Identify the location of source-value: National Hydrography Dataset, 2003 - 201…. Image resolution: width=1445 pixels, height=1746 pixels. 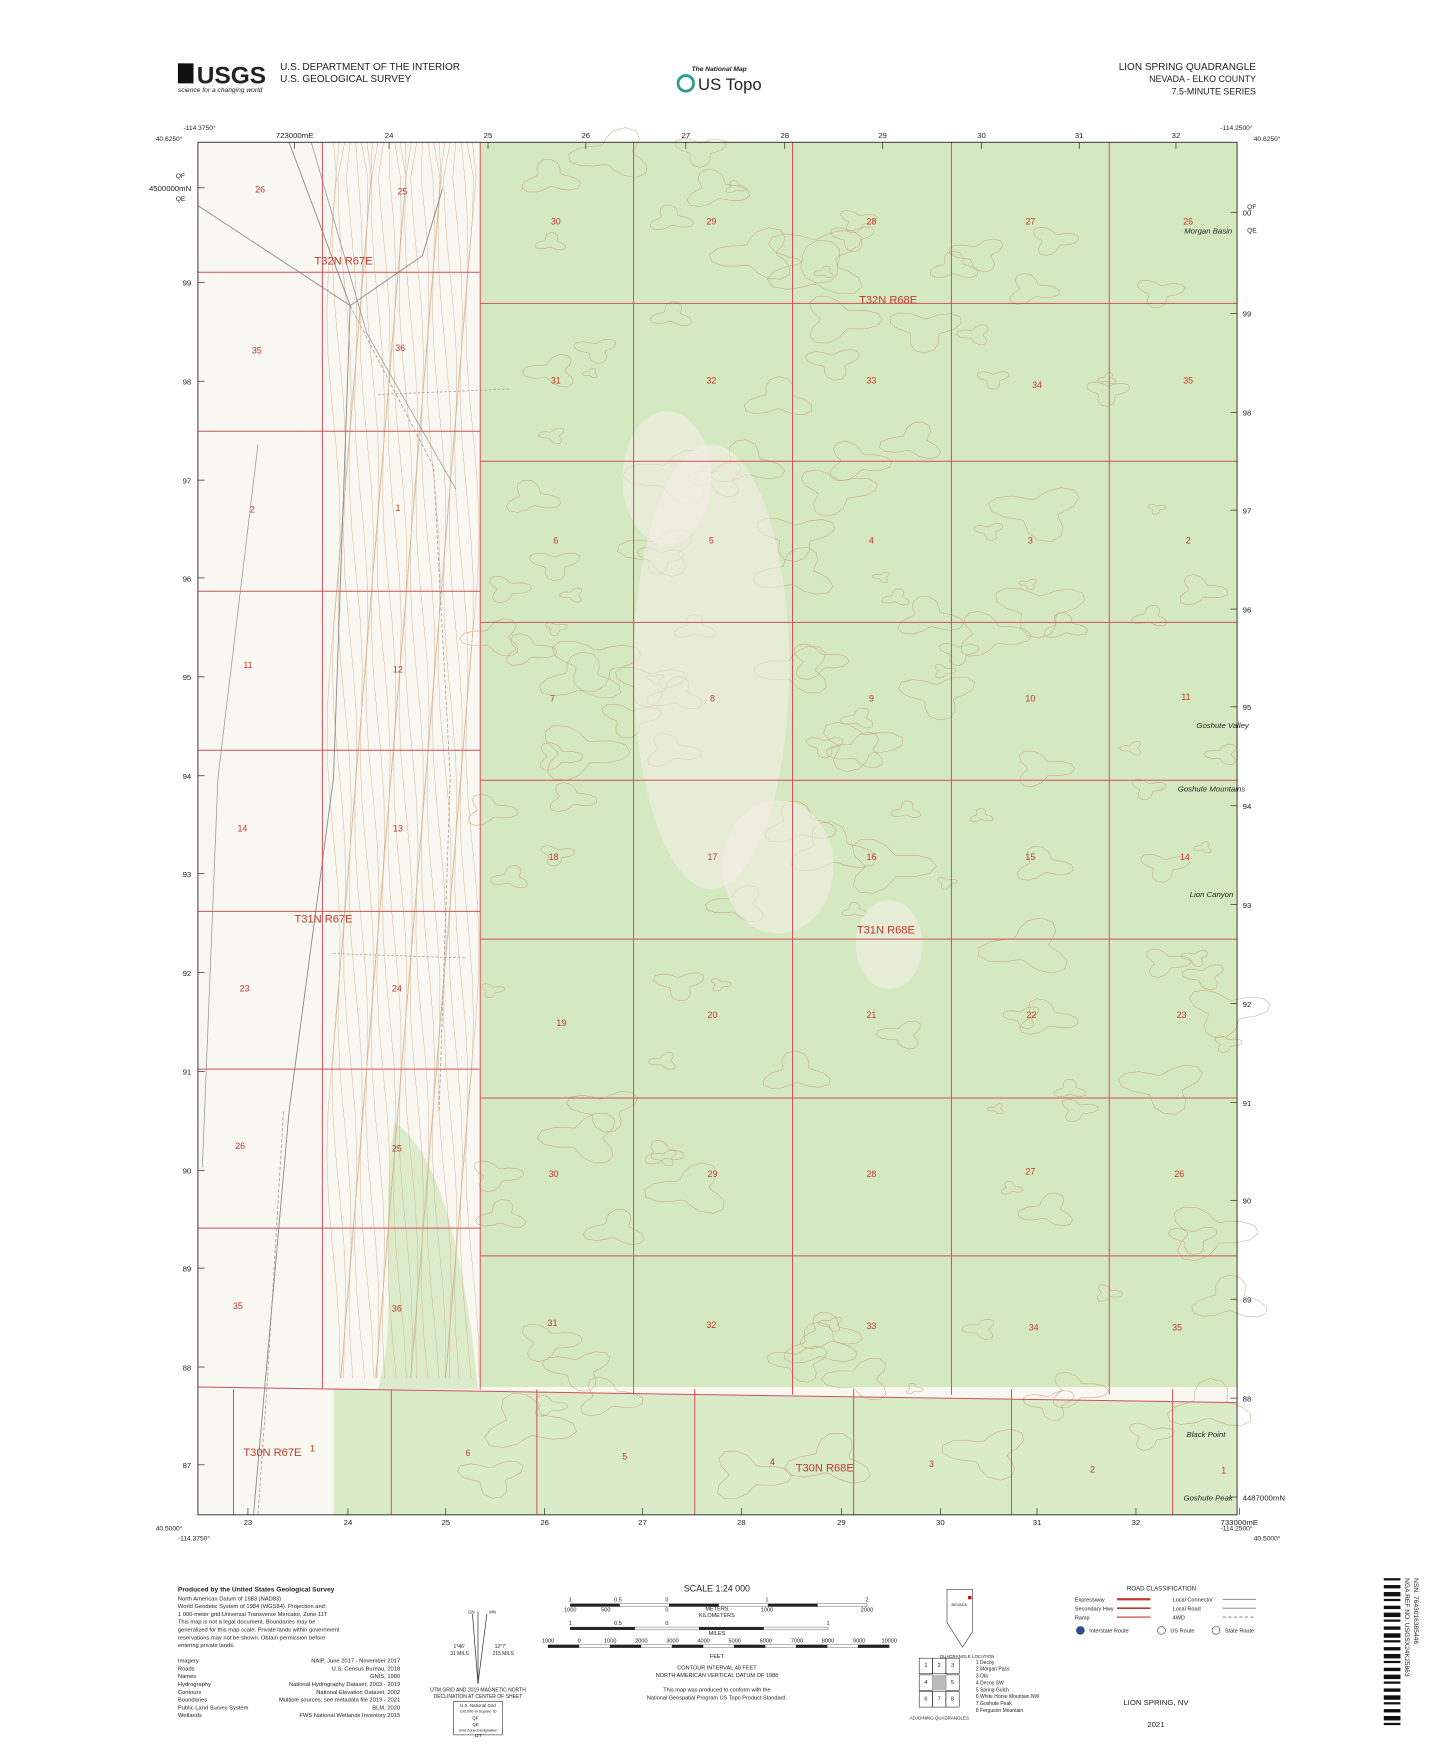
(344, 1685).